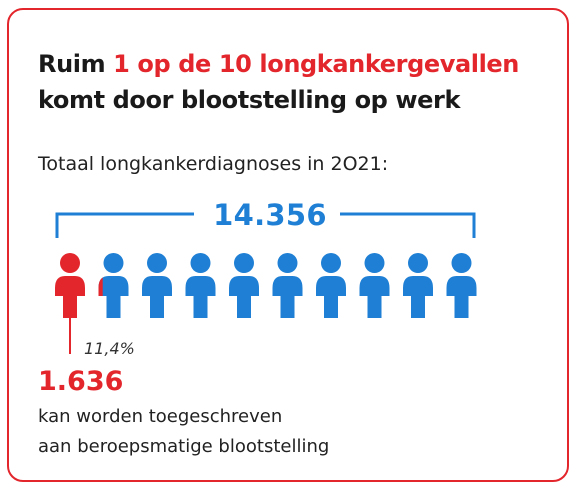  What do you see at coordinates (160, 416) in the screenshot?
I see `caption-line1: kan worden toegeschreven` at bounding box center [160, 416].